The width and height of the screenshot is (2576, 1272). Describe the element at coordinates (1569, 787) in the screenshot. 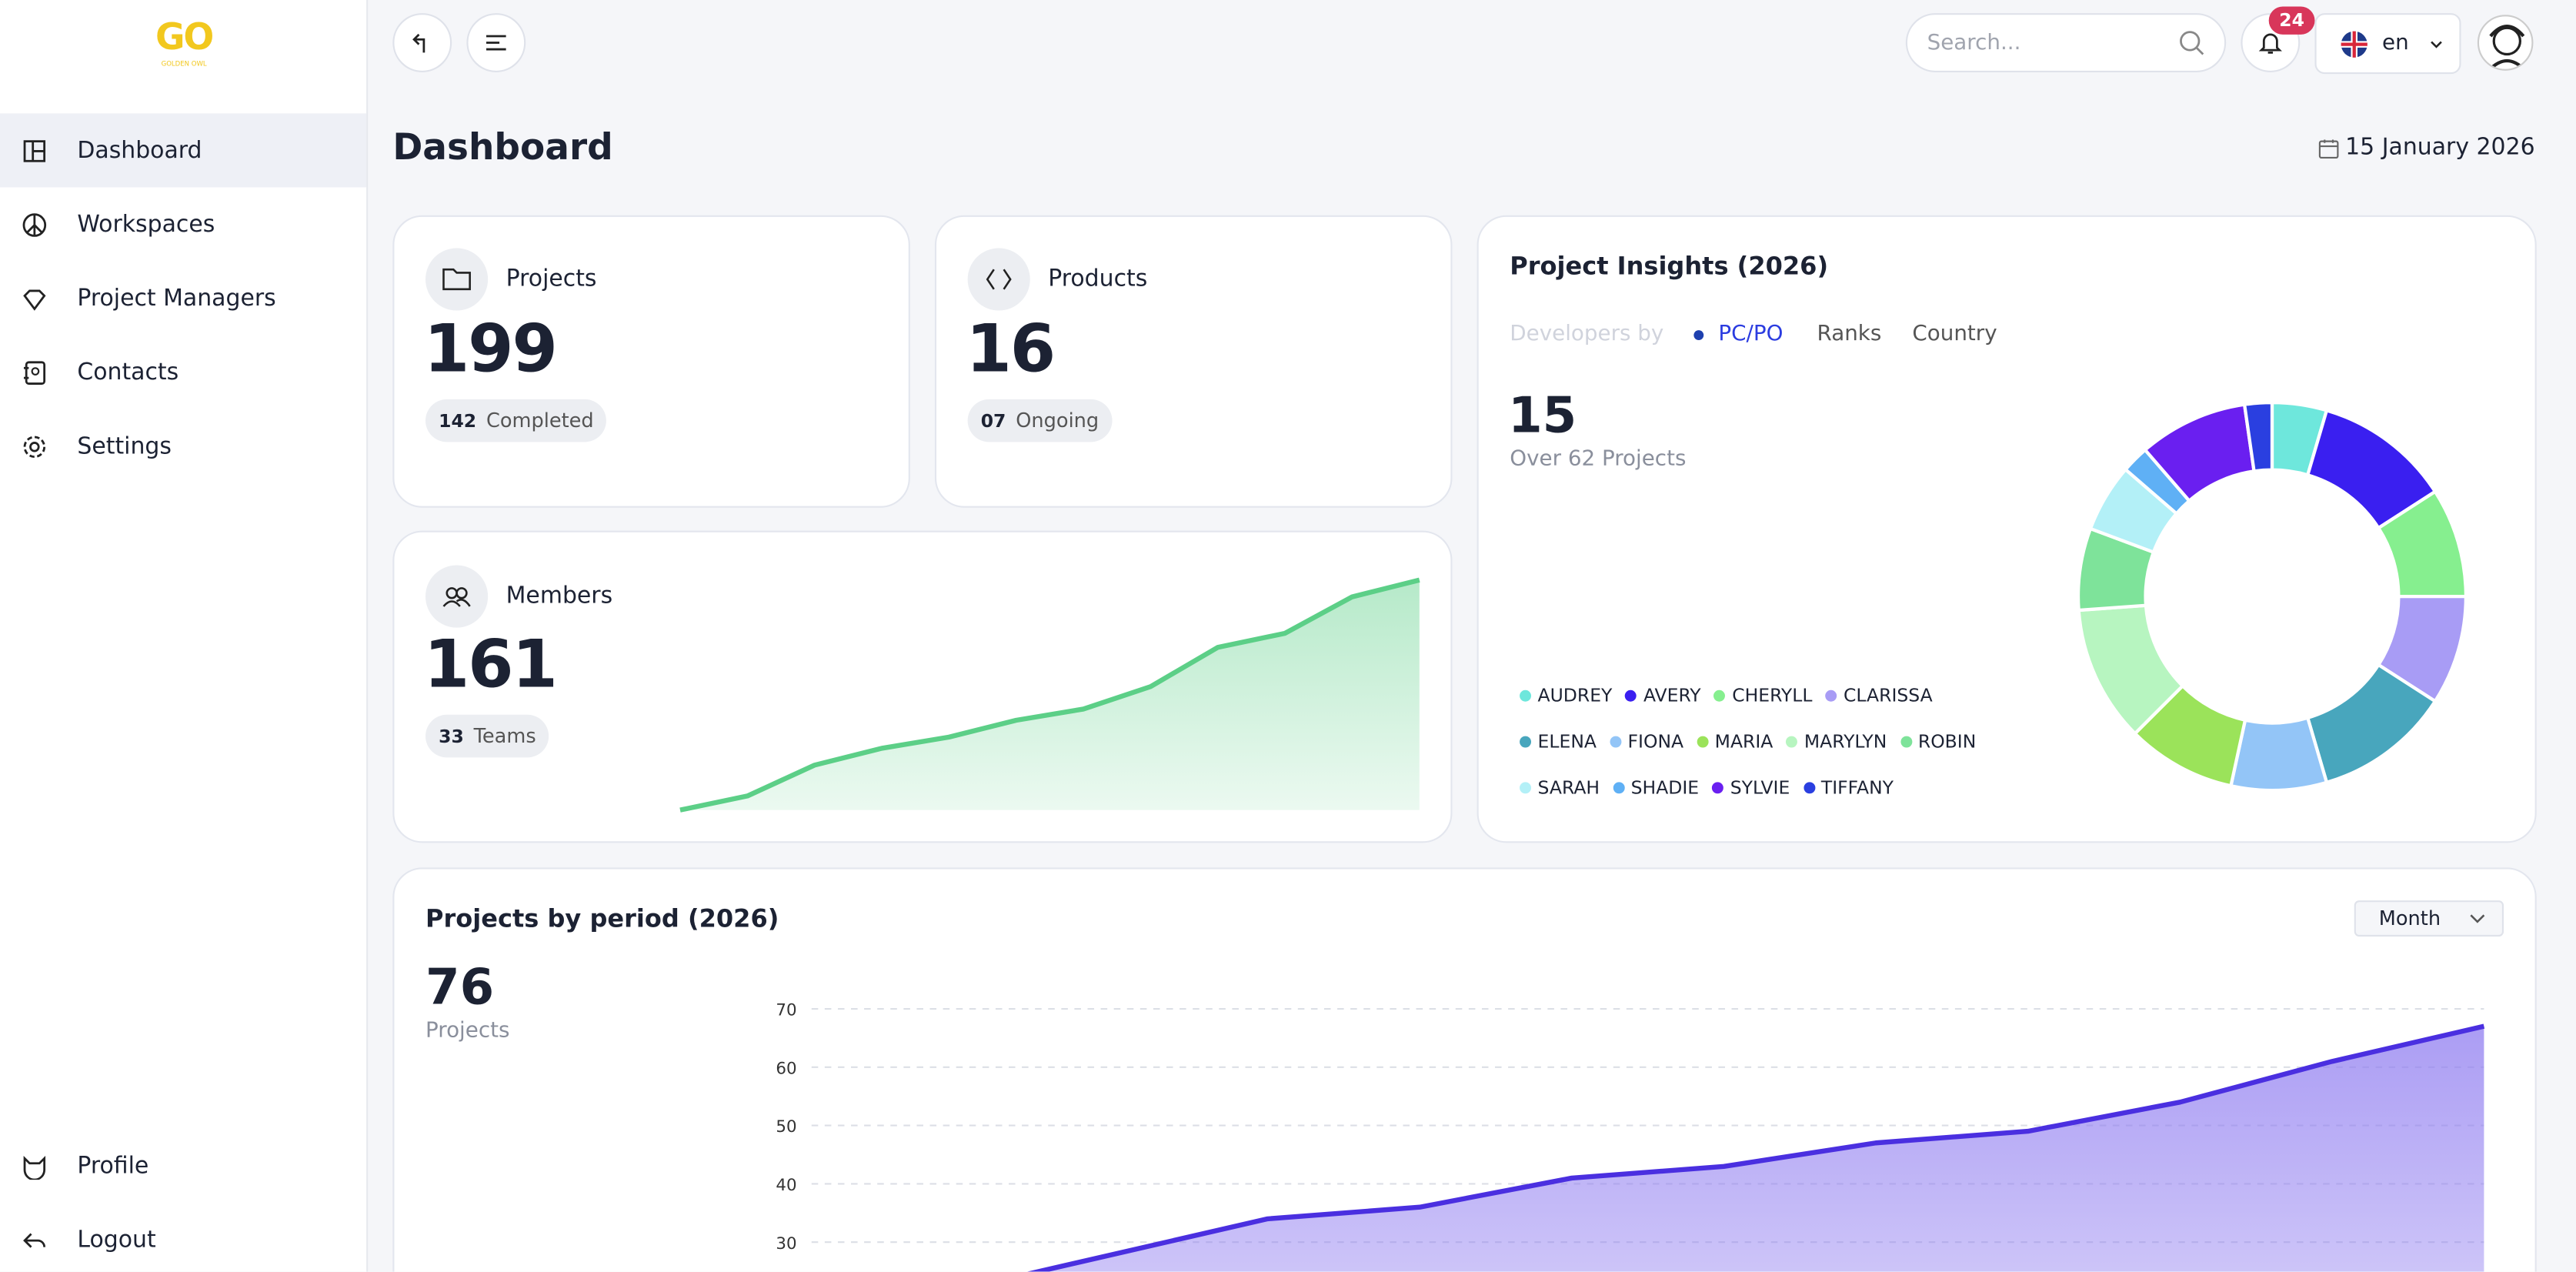

I see `legend-label: SARAH` at that location.